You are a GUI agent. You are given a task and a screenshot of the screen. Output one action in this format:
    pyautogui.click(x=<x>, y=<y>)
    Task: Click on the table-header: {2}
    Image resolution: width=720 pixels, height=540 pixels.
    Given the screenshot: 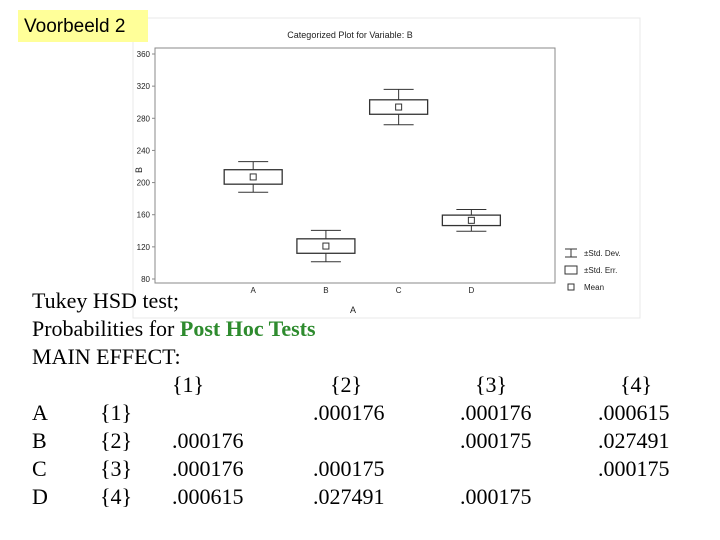 What is the action you would take?
    pyautogui.click(x=346, y=384)
    